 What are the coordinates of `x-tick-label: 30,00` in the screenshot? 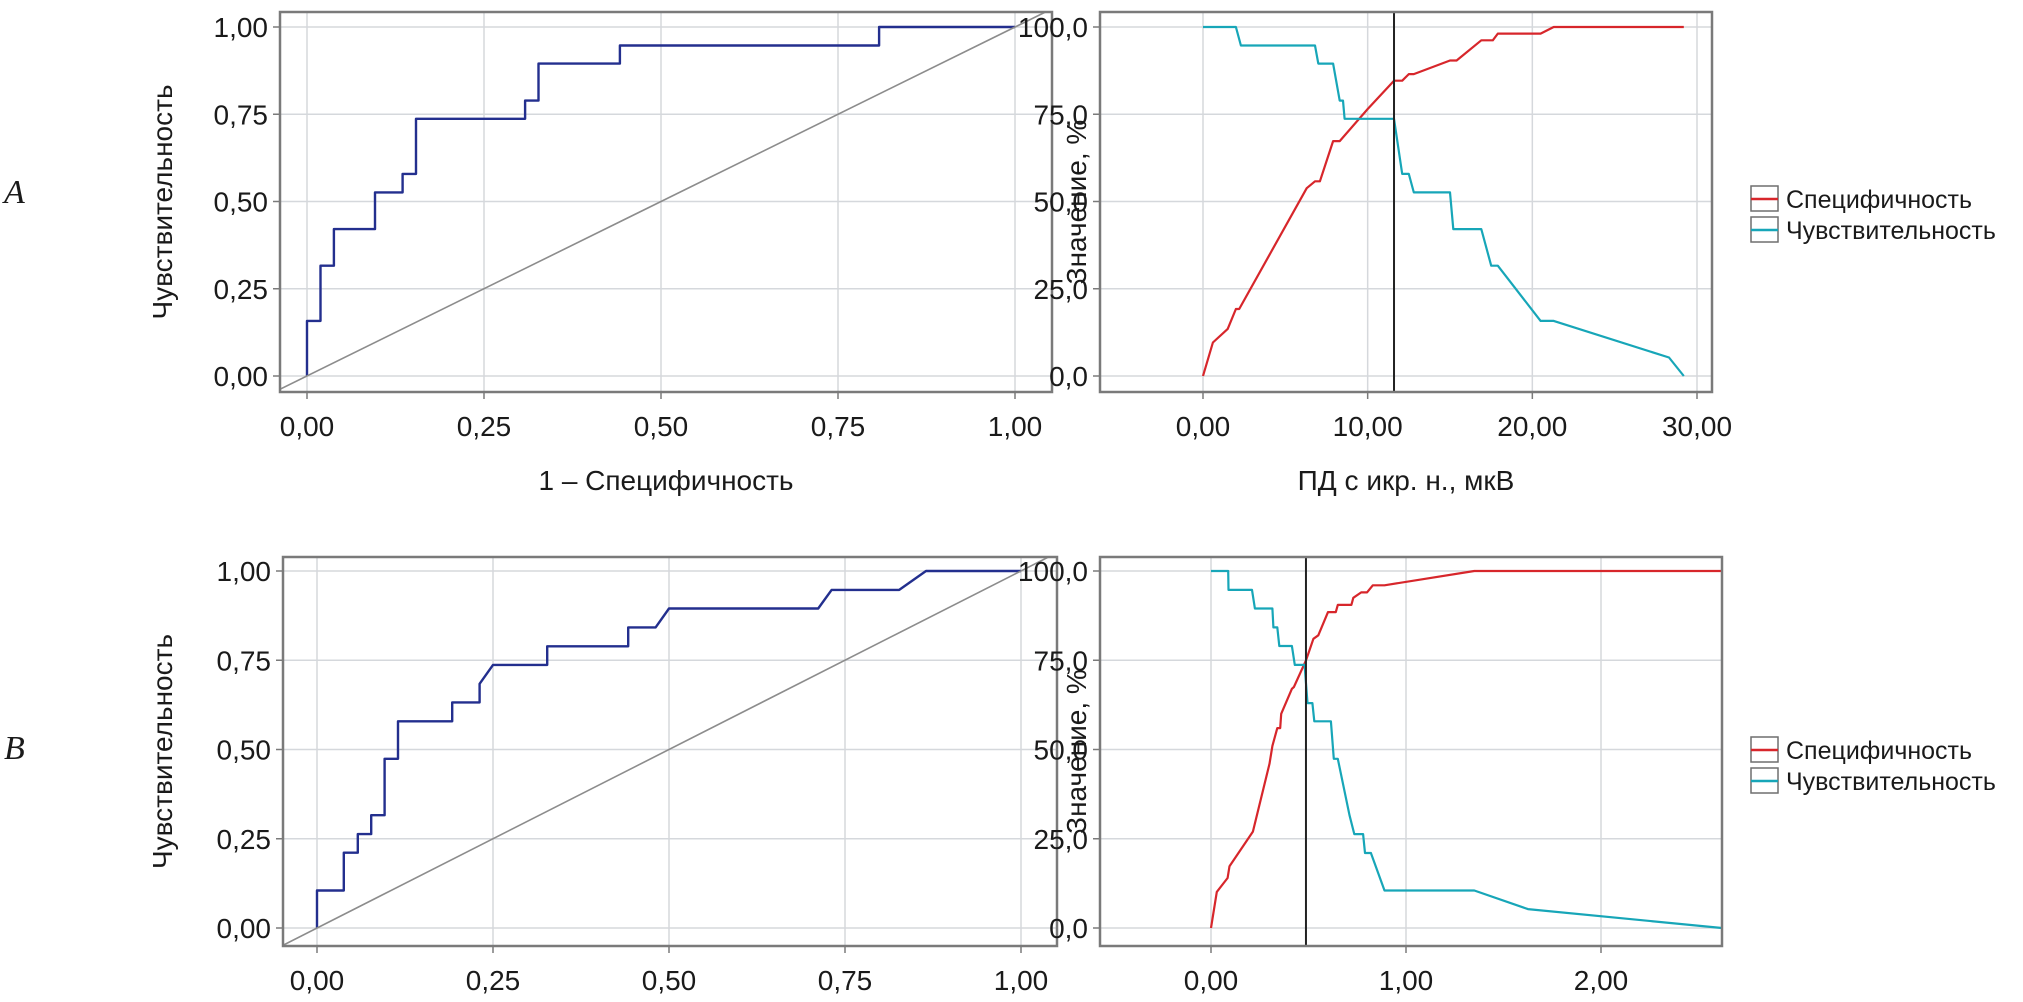 It's located at (1697, 426).